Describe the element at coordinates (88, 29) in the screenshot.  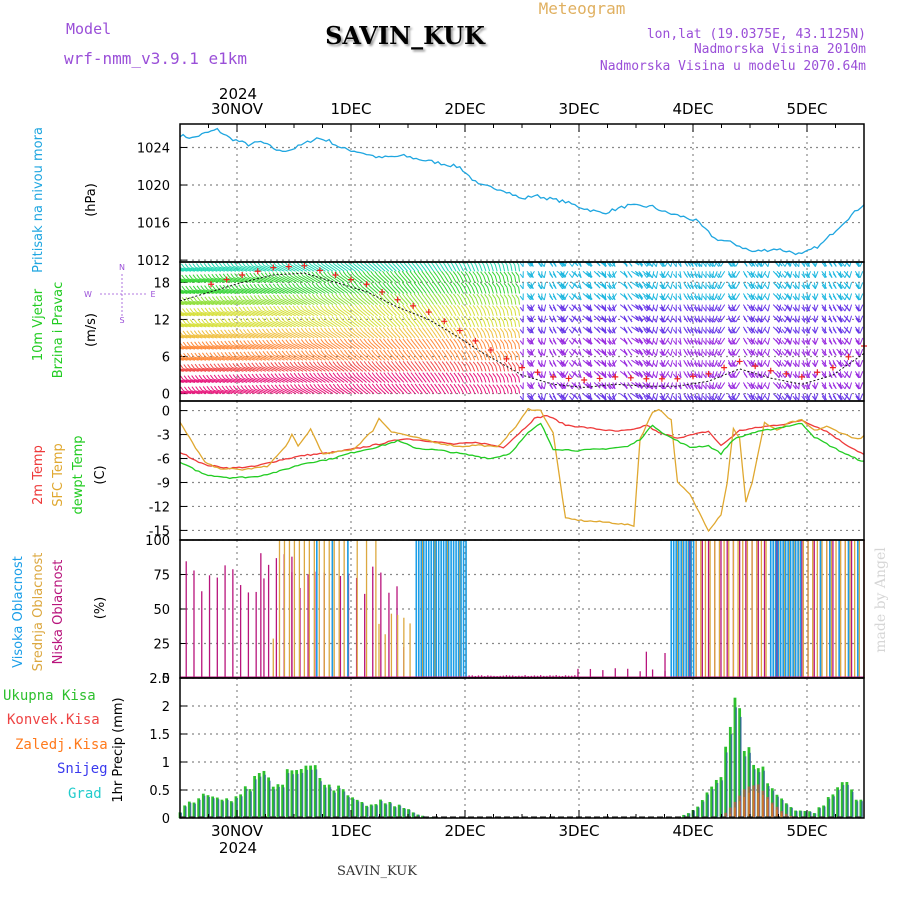
I see `model-label: Model` at that location.